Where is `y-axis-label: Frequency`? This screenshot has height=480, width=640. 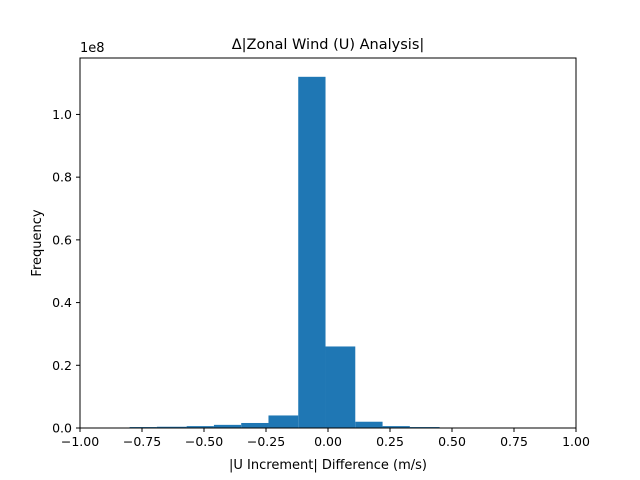
y-axis-label: Frequency is located at coordinates (37, 242).